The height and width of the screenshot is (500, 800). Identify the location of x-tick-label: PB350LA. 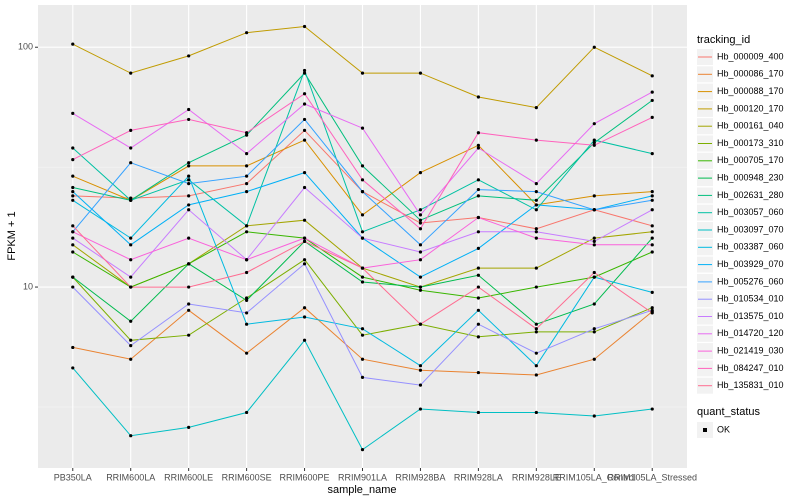
(73, 477).